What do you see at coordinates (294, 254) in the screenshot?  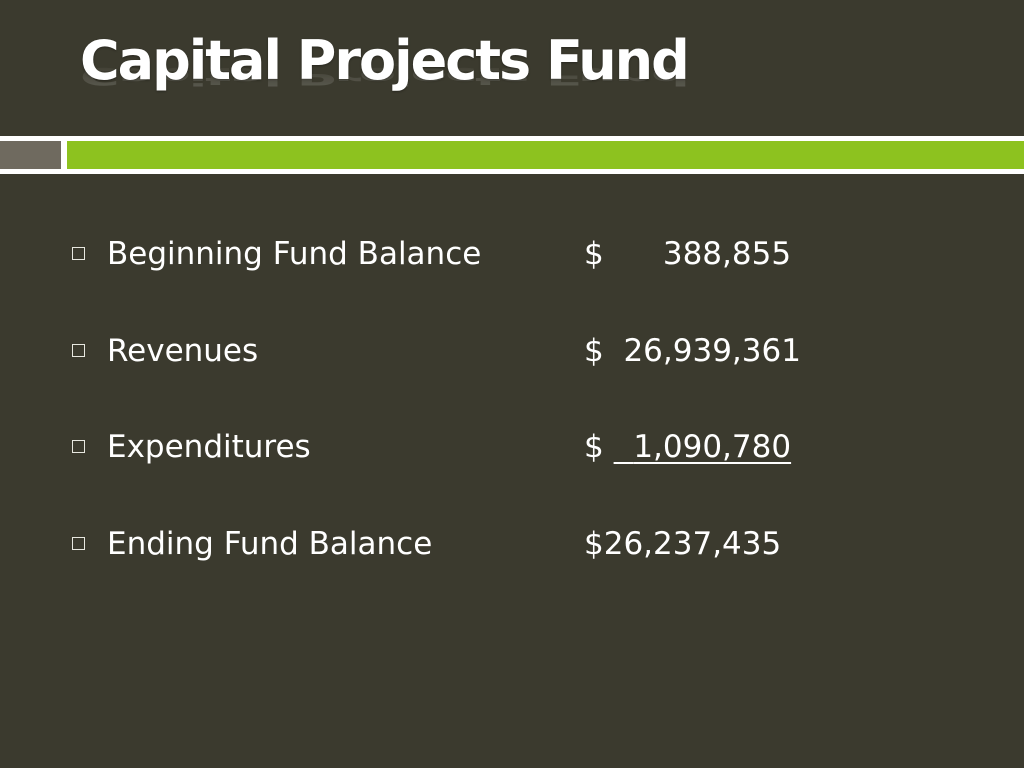 I see `item-label: Beginning Fund Balance` at bounding box center [294, 254].